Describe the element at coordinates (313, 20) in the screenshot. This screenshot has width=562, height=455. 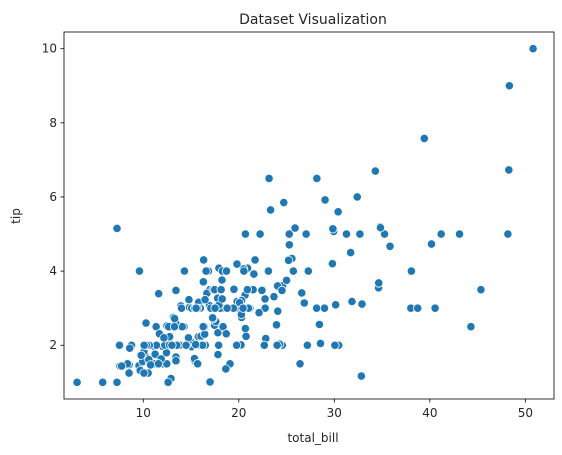
I see `chart-title: Dataset Visualization` at that location.